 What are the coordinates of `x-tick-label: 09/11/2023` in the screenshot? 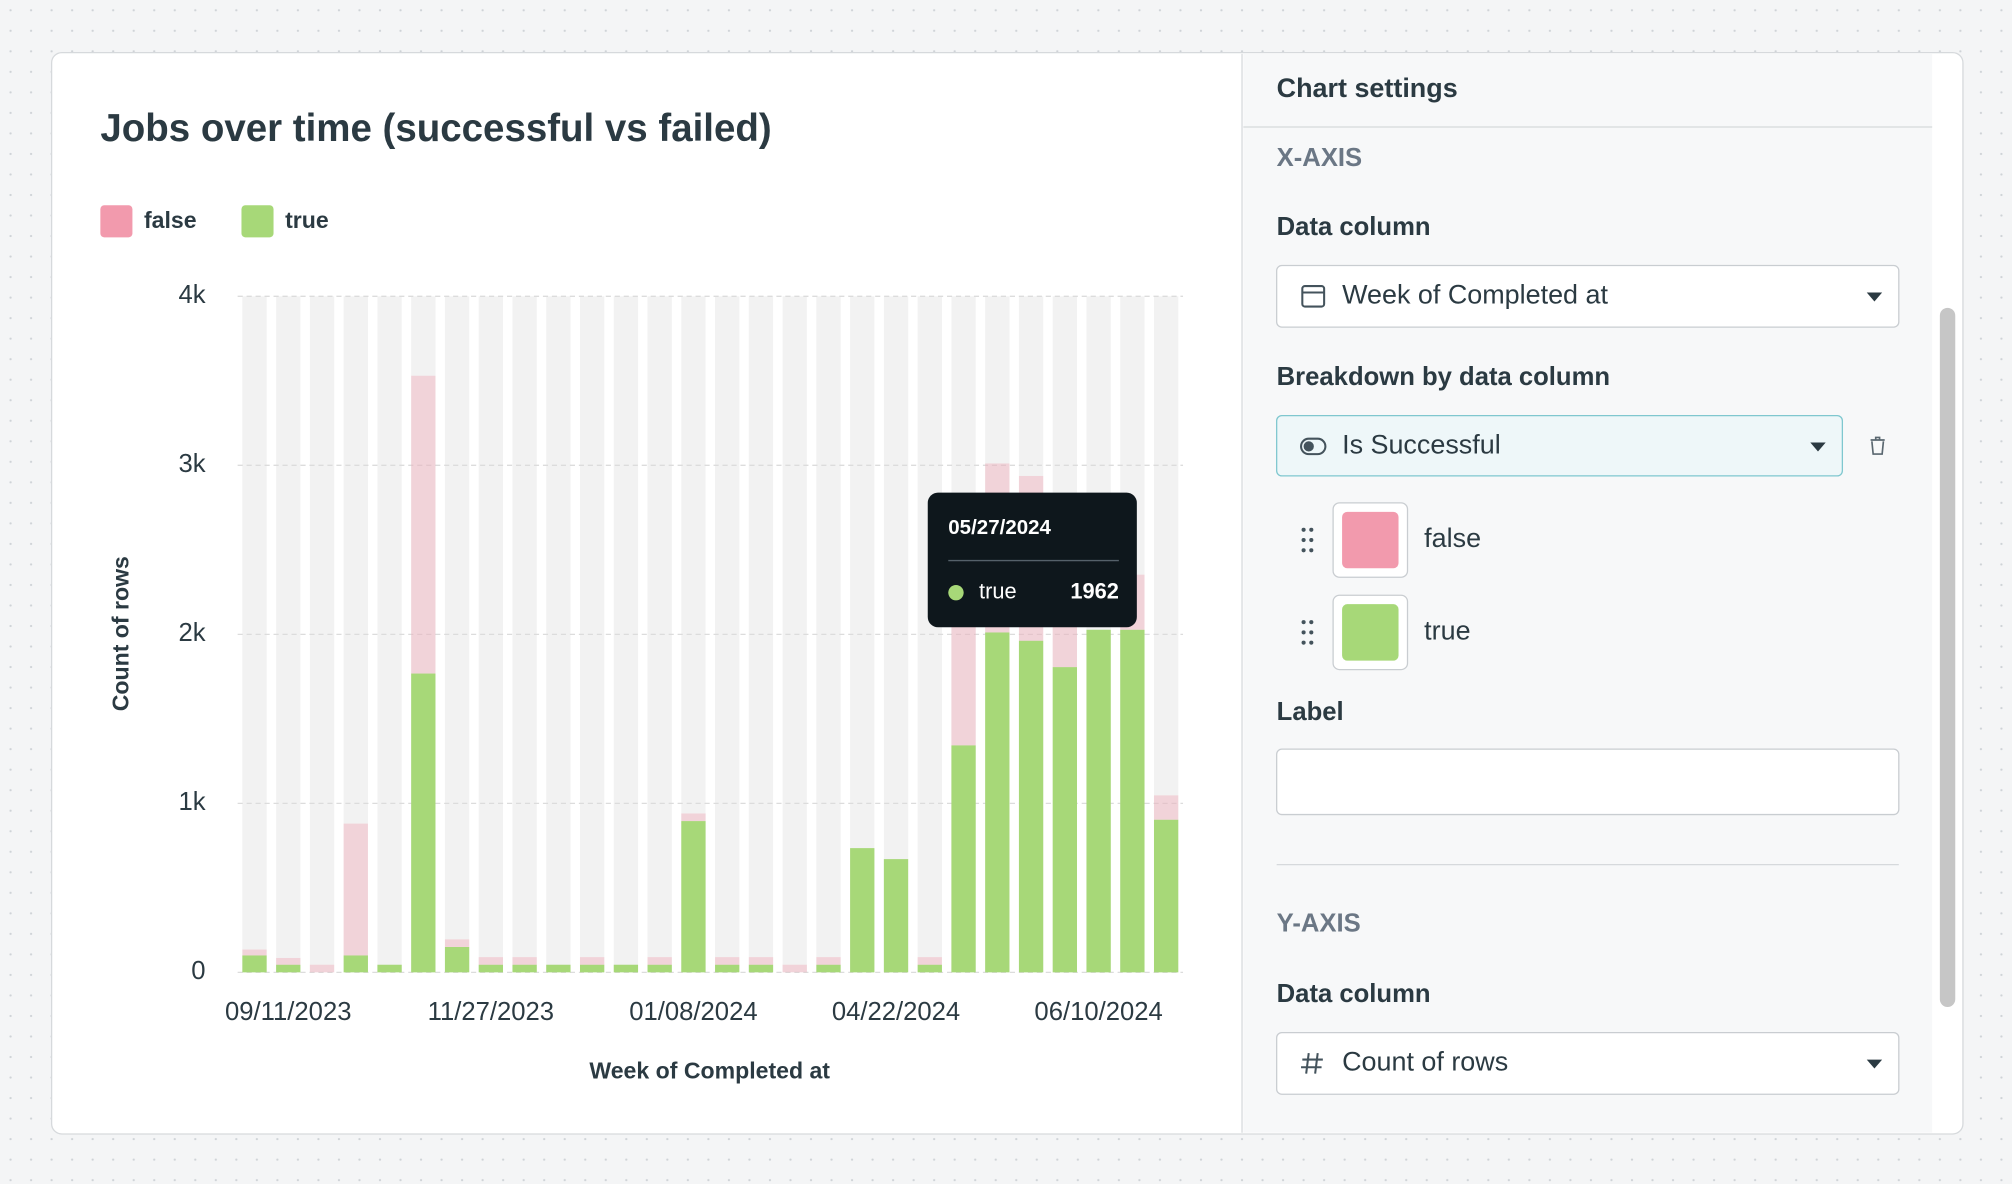 It's located at (288, 1012).